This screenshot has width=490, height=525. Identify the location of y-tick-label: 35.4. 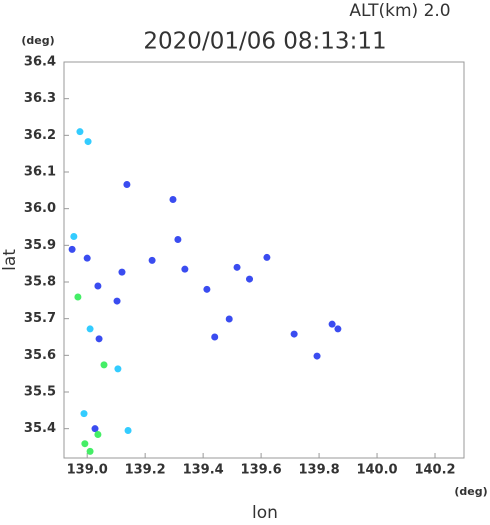
(40, 428).